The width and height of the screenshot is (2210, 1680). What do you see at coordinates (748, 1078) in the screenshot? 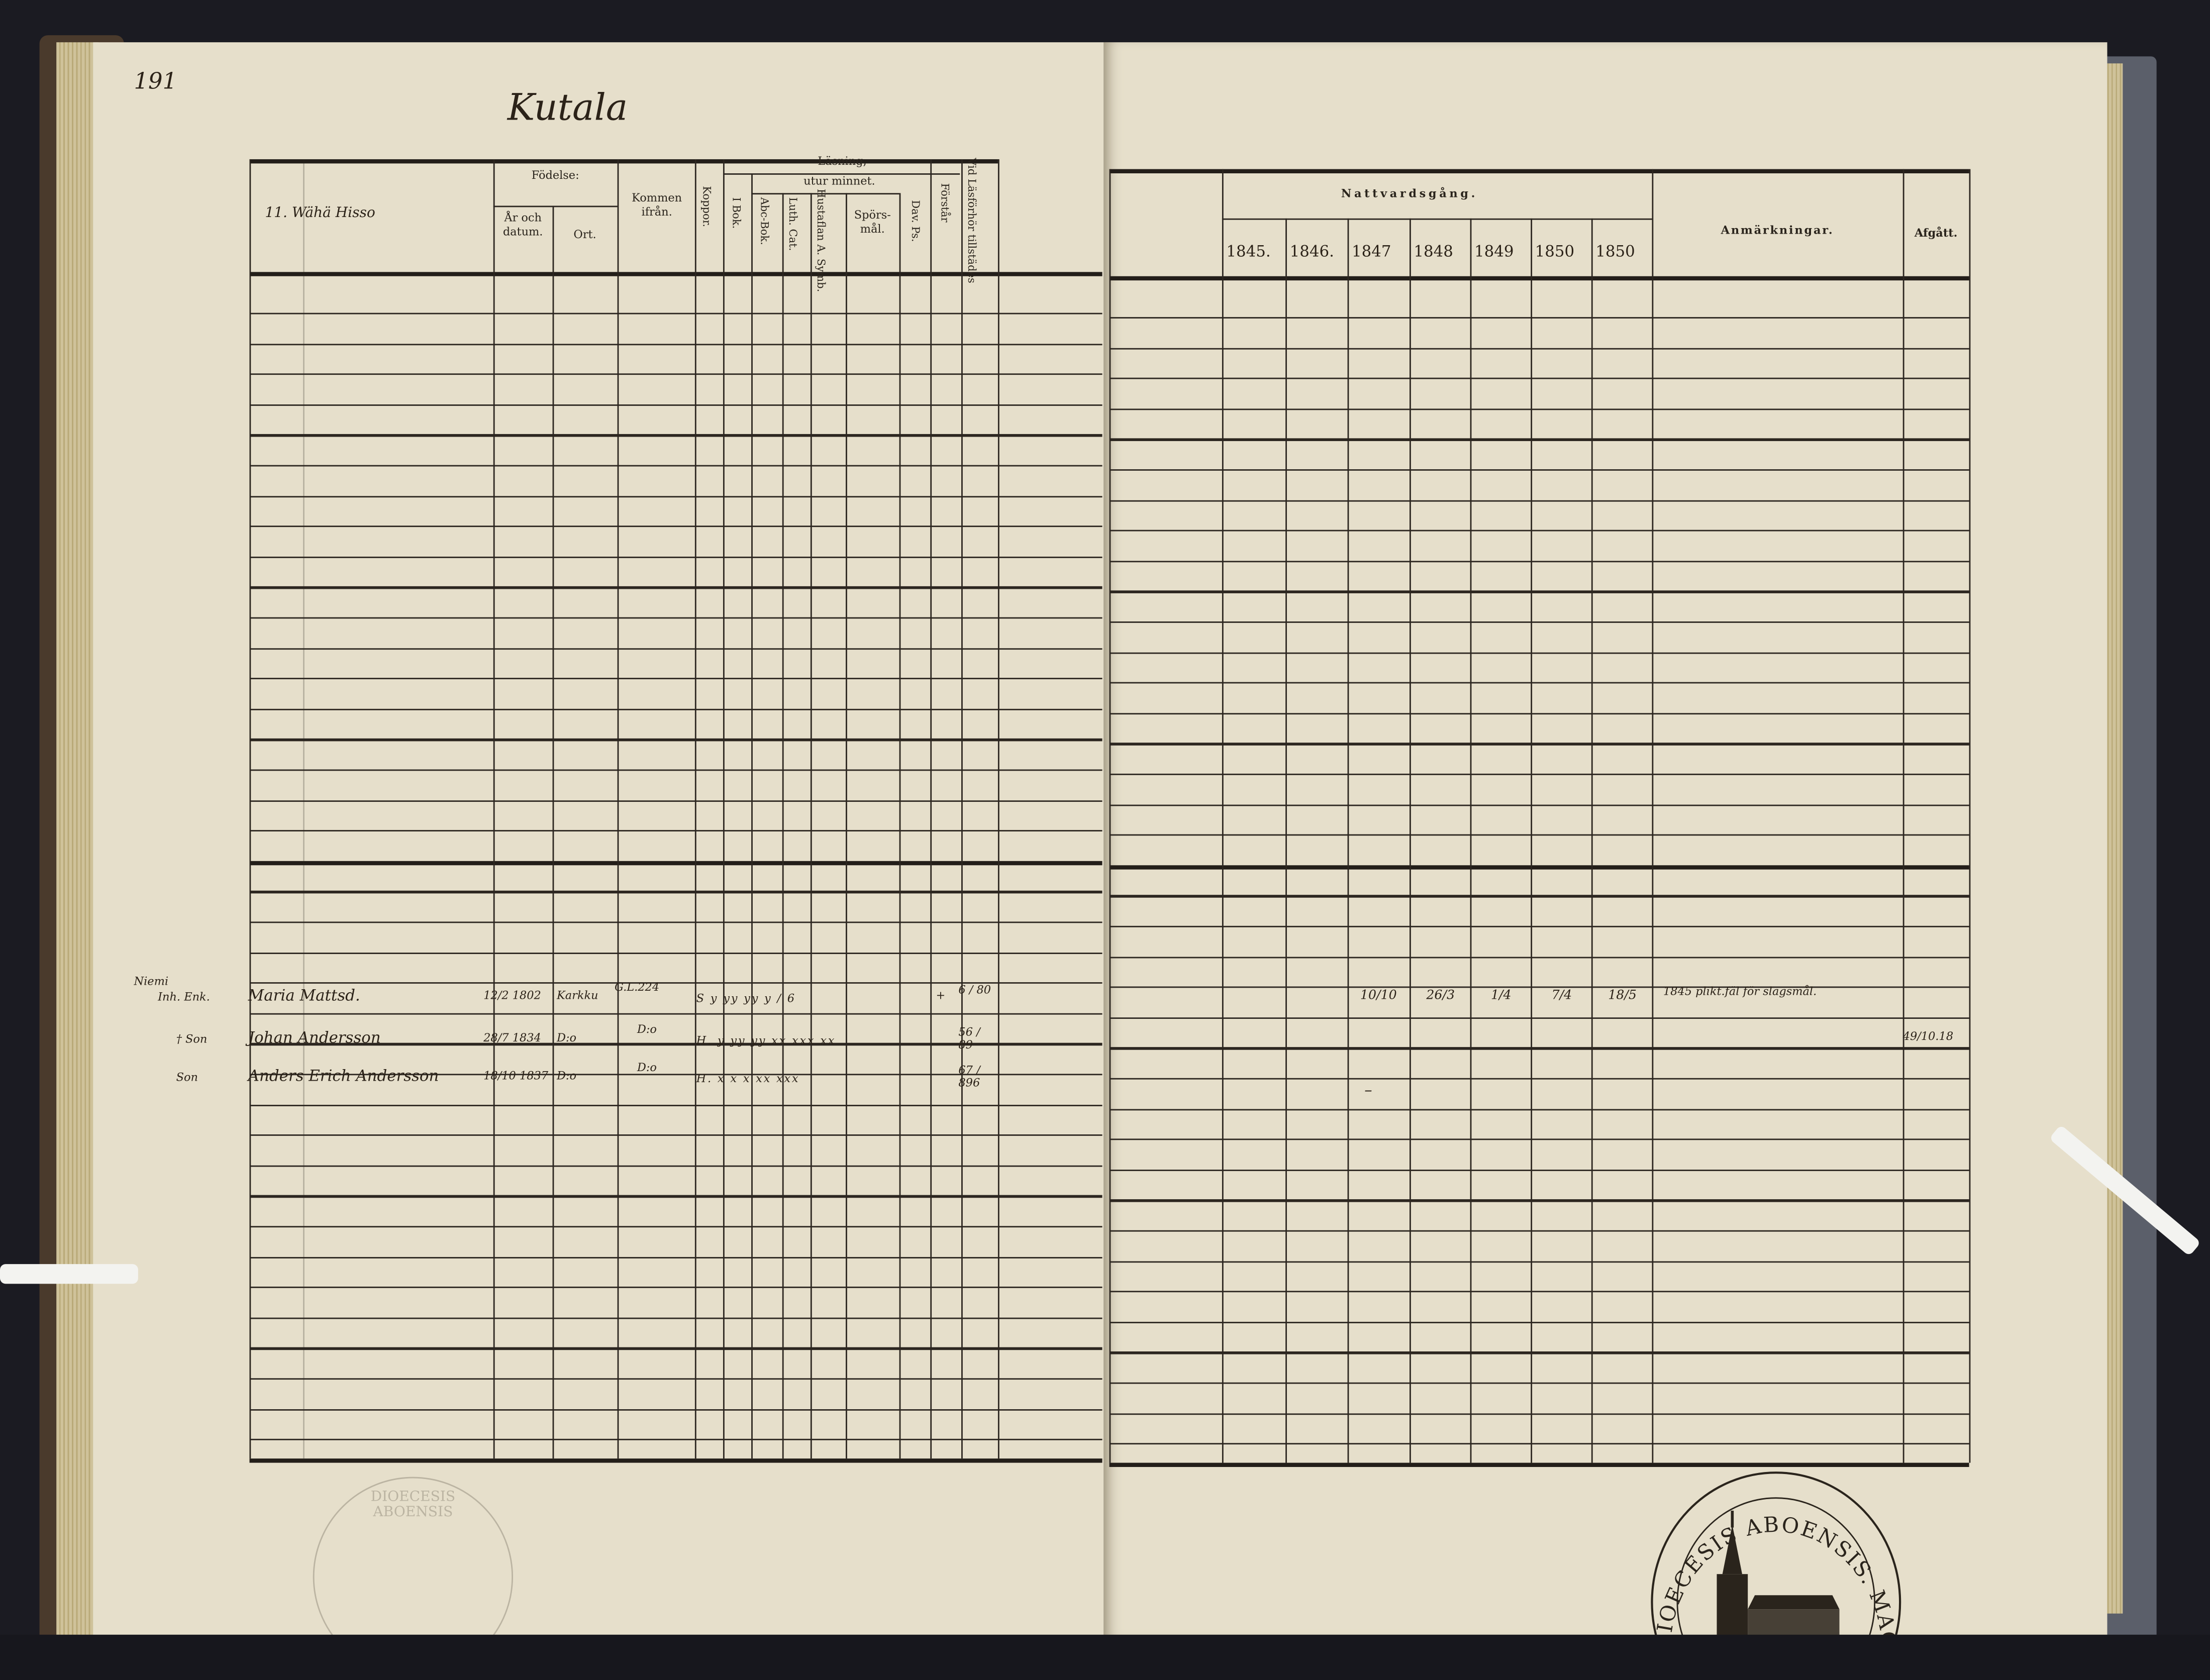
I see `entry-reading-marks: H. x x x xx xxx` at bounding box center [748, 1078].